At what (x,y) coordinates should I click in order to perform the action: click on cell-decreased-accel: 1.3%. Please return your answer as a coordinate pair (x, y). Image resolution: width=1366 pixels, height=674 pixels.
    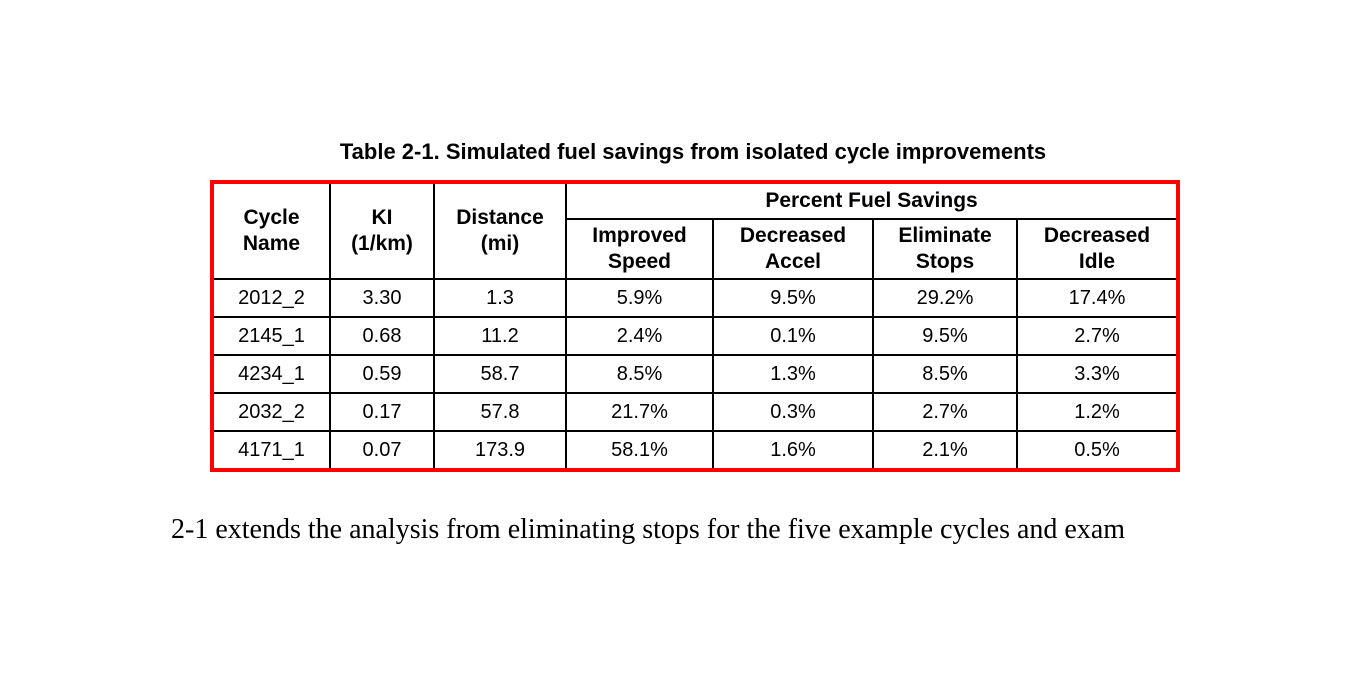
    Looking at the image, I should click on (793, 374).